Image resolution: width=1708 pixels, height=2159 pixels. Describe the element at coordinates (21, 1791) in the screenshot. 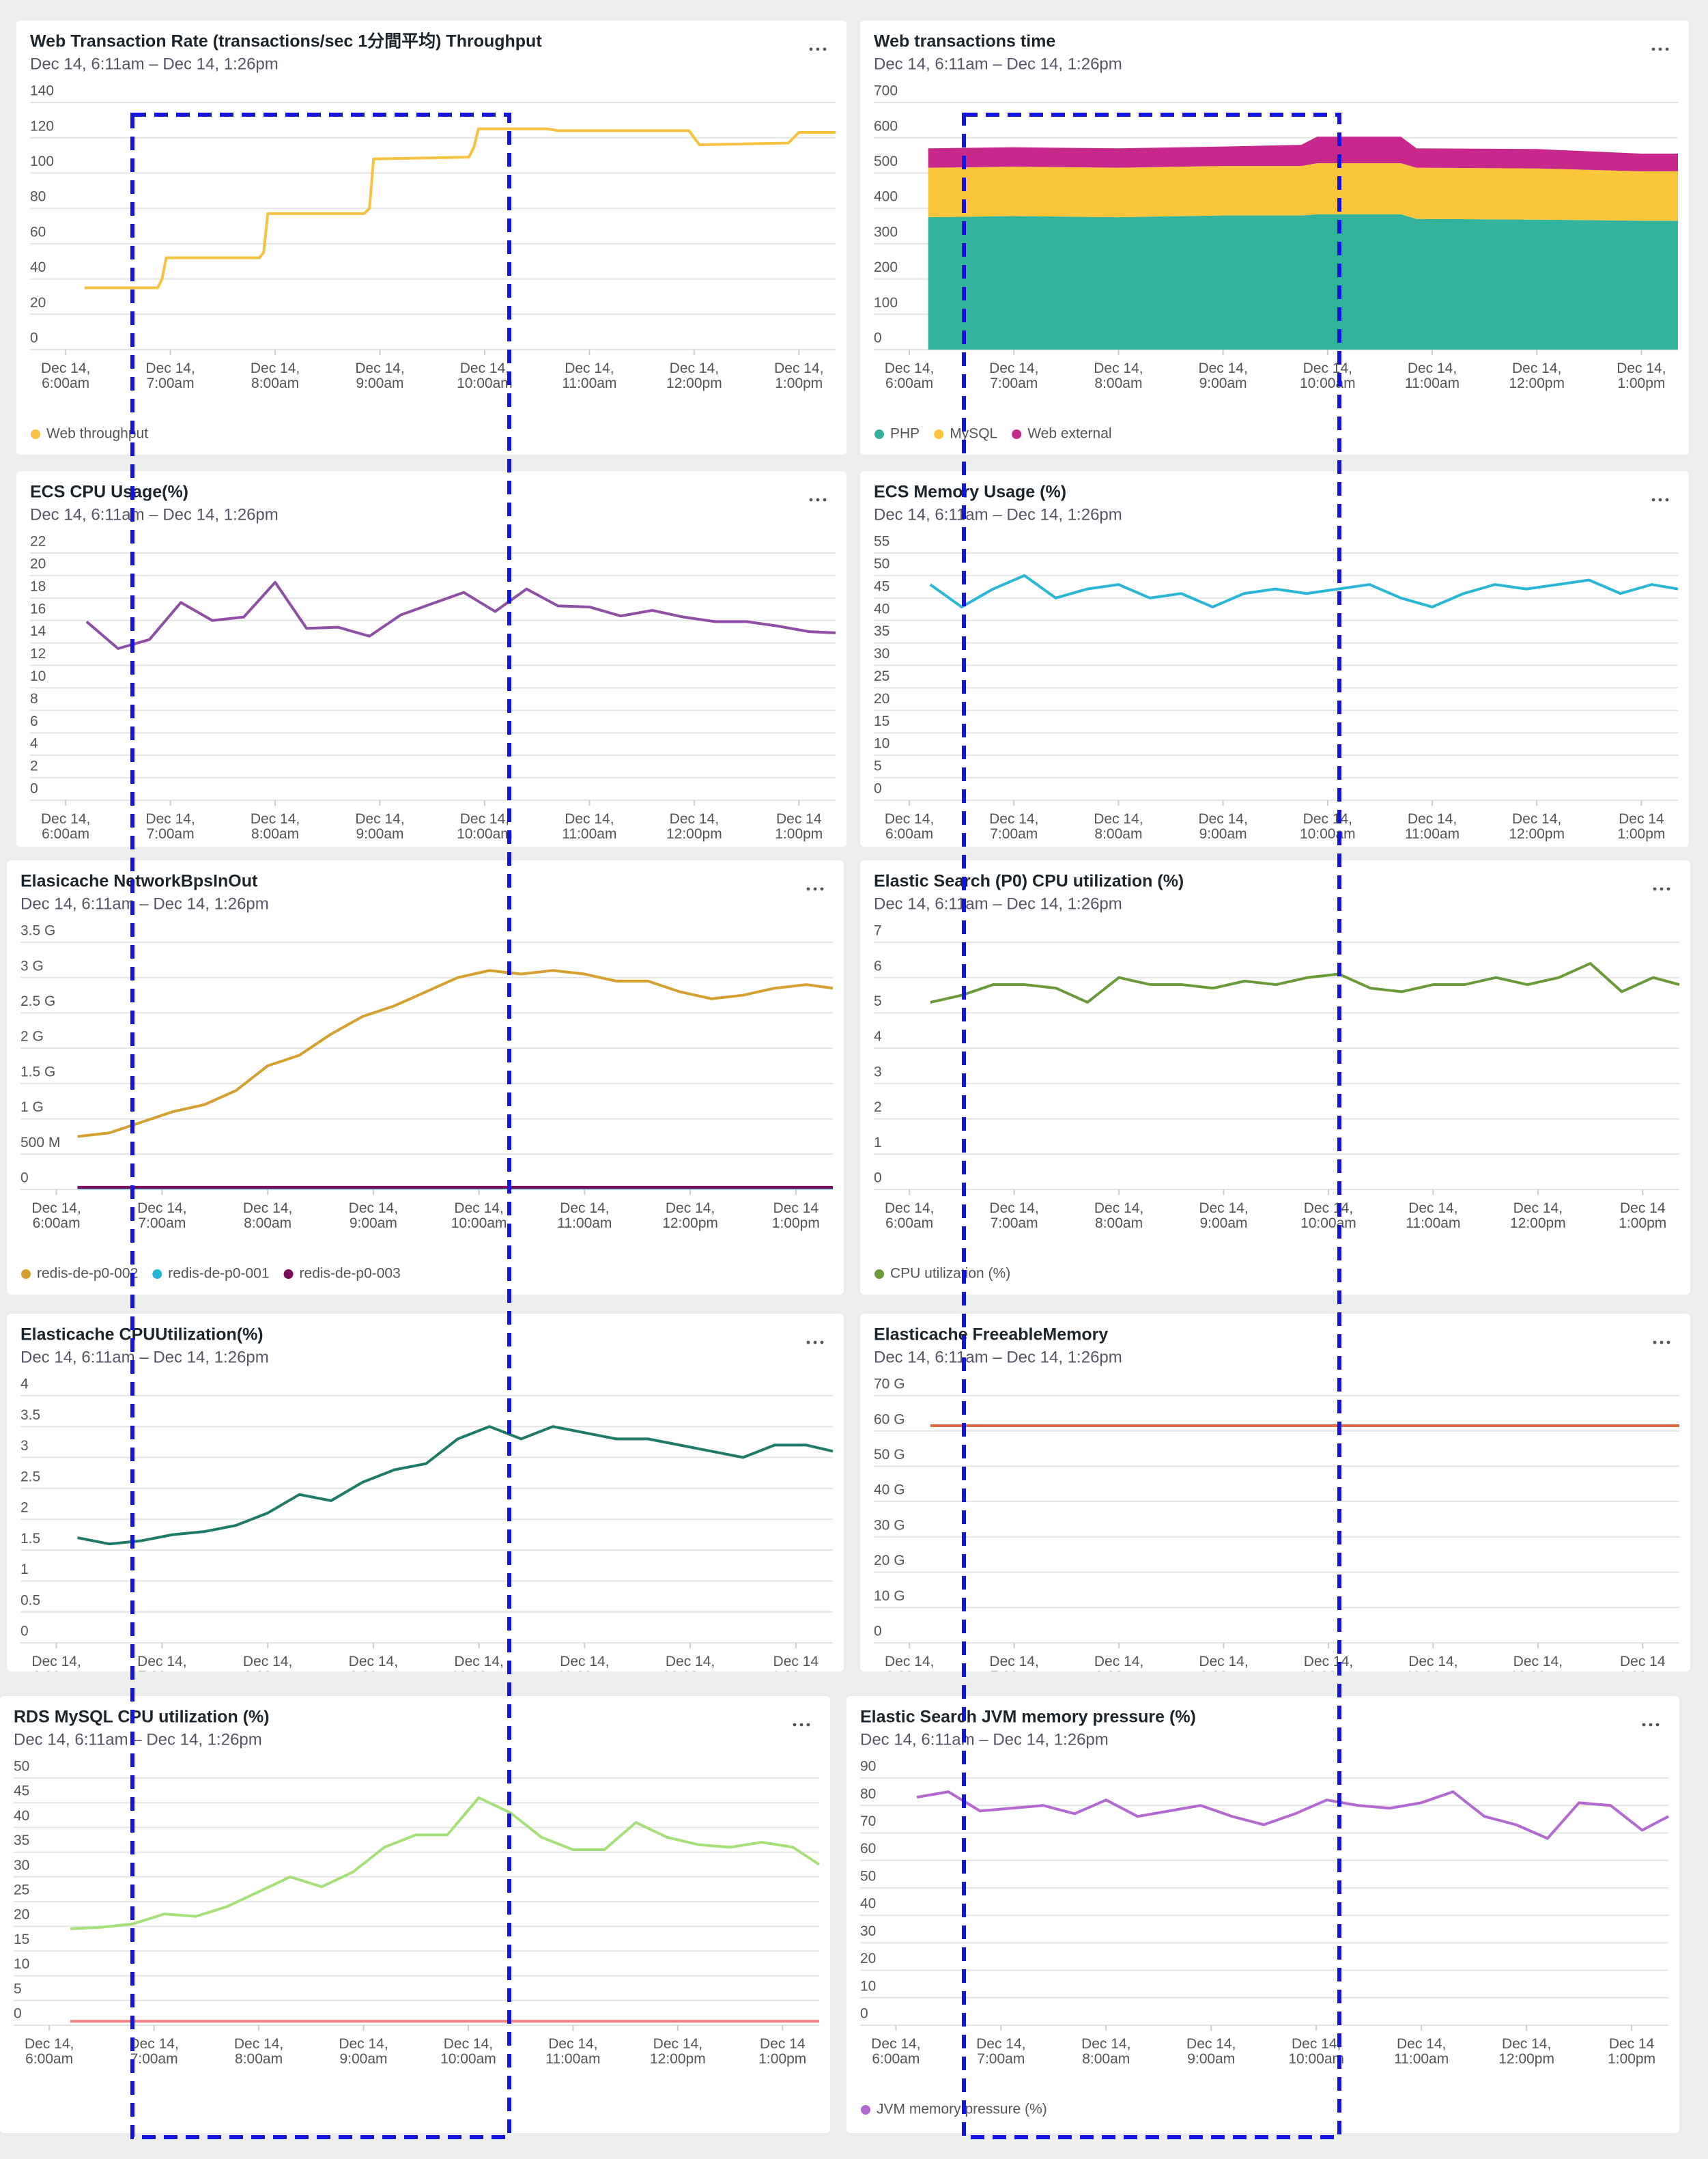

I see `y-tick-label: 45` at that location.